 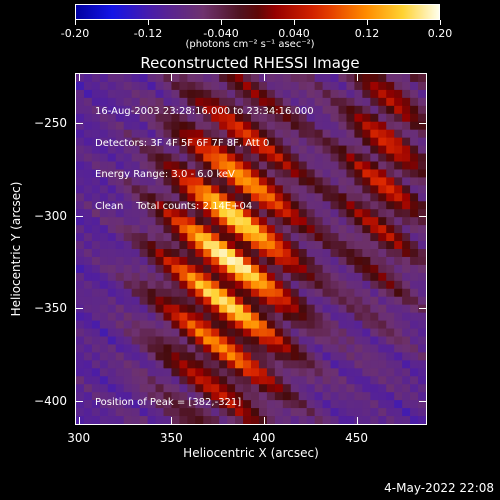 What do you see at coordinates (440, 22) in the screenshot?
I see `colorbar-tick-mark` at bounding box center [440, 22].